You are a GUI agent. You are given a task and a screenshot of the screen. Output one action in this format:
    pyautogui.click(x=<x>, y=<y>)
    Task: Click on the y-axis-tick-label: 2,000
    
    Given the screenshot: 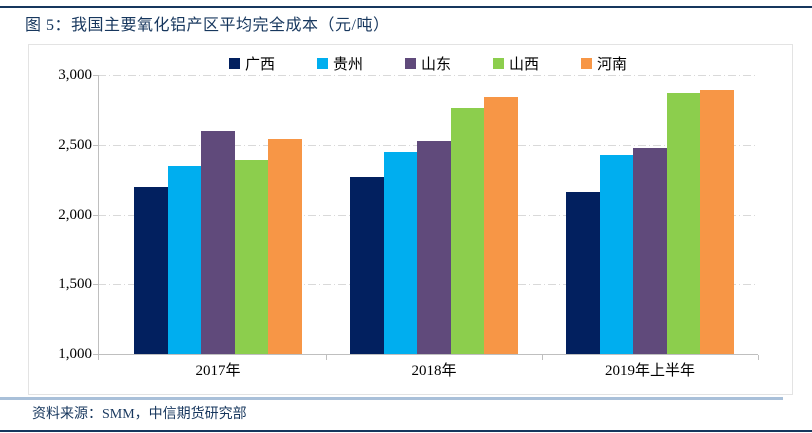 What is the action you would take?
    pyautogui.click(x=75, y=215)
    